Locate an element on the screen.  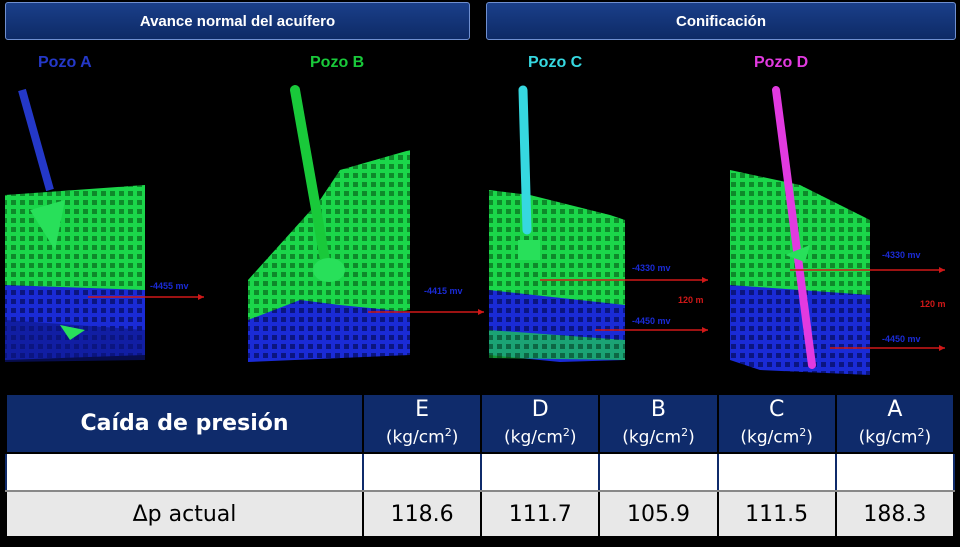
table-row: Δp actual 118.6 111.7 105.9 111.5 188.3 is located at coordinates (480, 514).